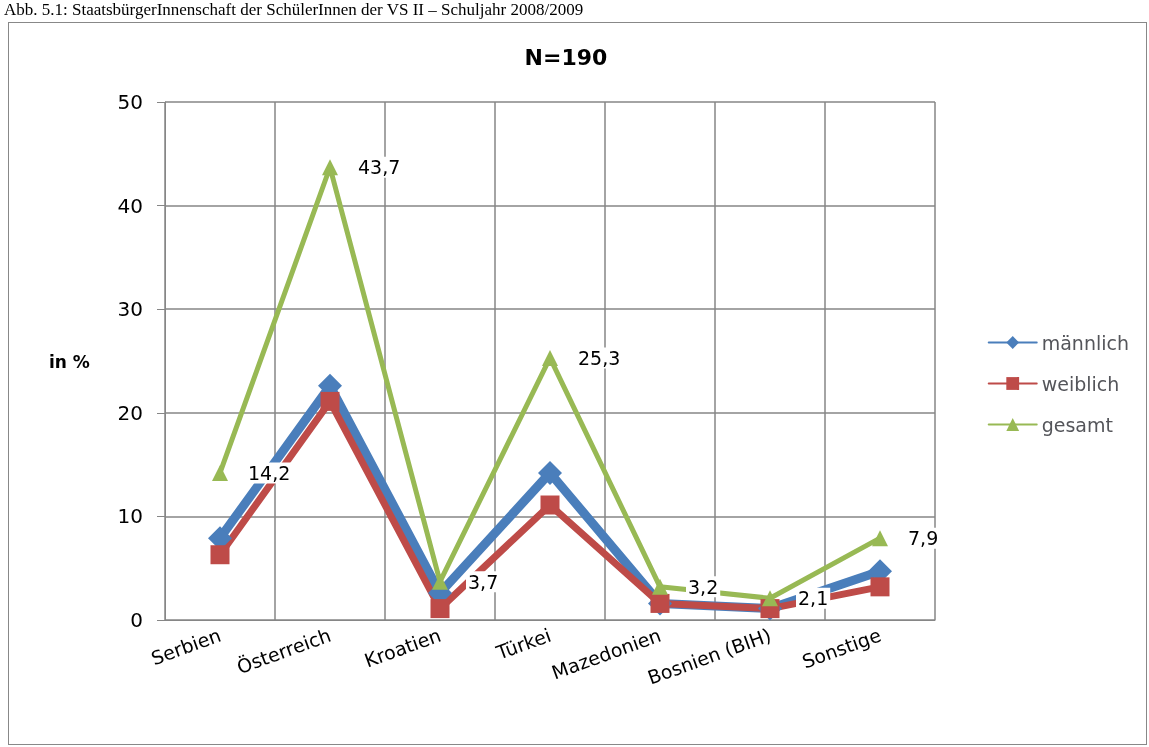 The height and width of the screenshot is (747, 1149). What do you see at coordinates (1085, 342) in the screenshot?
I see `legend-label: männlich` at bounding box center [1085, 342].